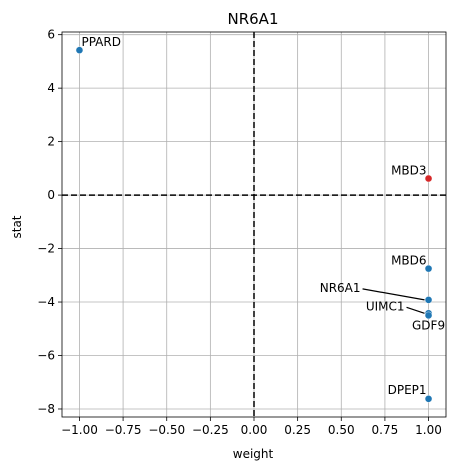 This screenshot has height=470, width=457. Describe the element at coordinates (254, 430) in the screenshot. I see `x-tick-label: 0.00` at that location.